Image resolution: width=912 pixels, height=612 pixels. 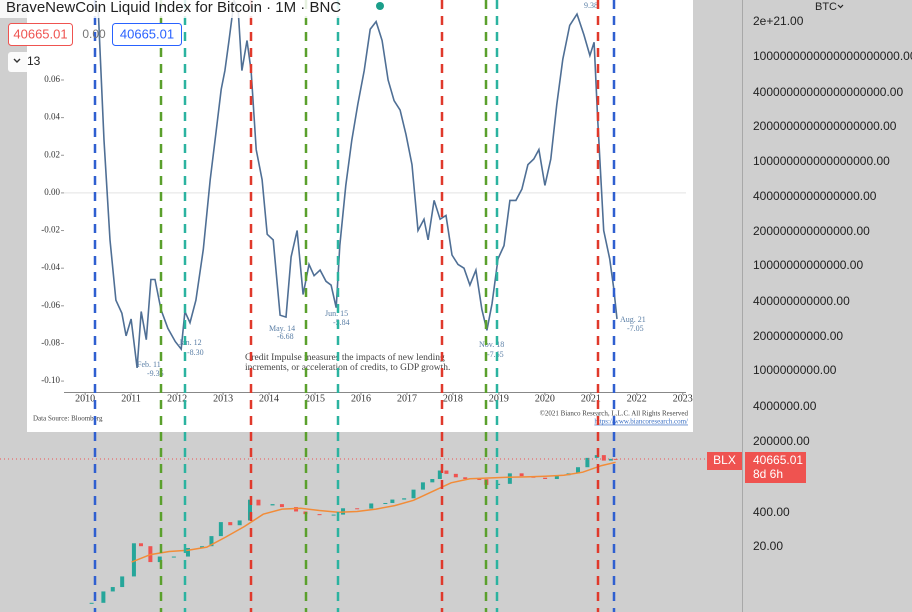 What do you see at coordinates (155, 373) in the screenshot?
I see `annotation: -9.35` at bounding box center [155, 373].